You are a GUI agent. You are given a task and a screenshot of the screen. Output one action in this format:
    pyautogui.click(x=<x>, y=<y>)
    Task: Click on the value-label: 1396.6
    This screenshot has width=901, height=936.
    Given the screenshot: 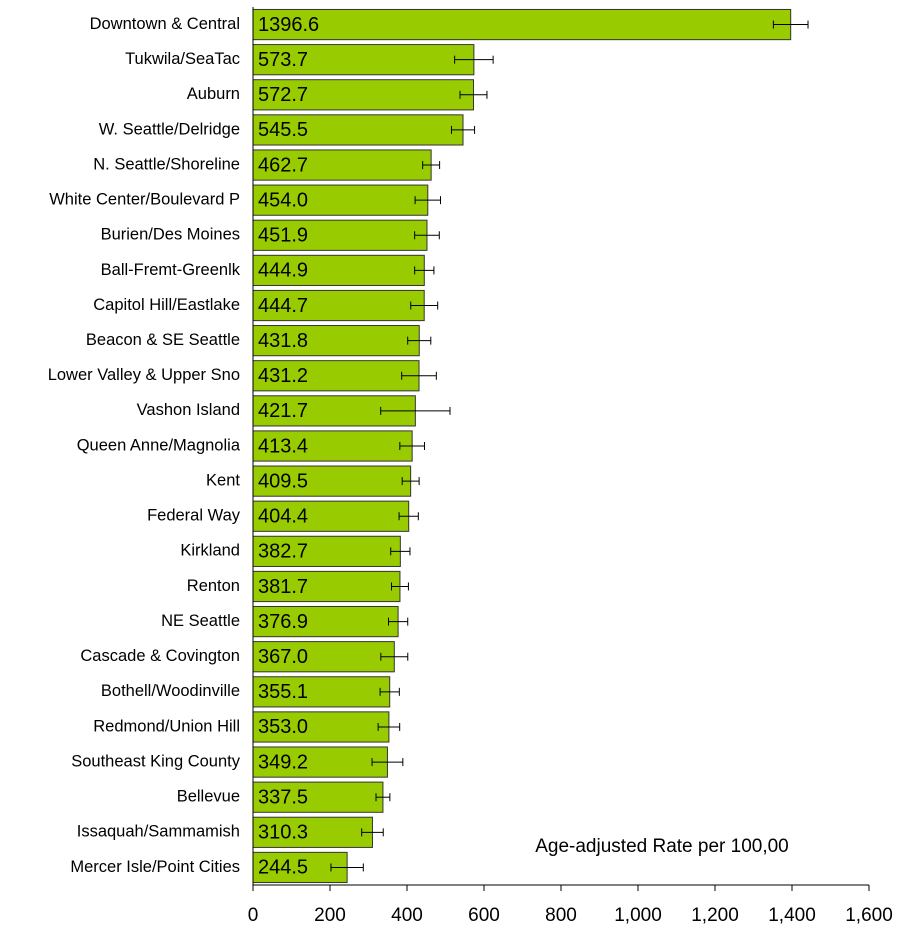 What is the action you would take?
    pyautogui.click(x=288, y=25)
    